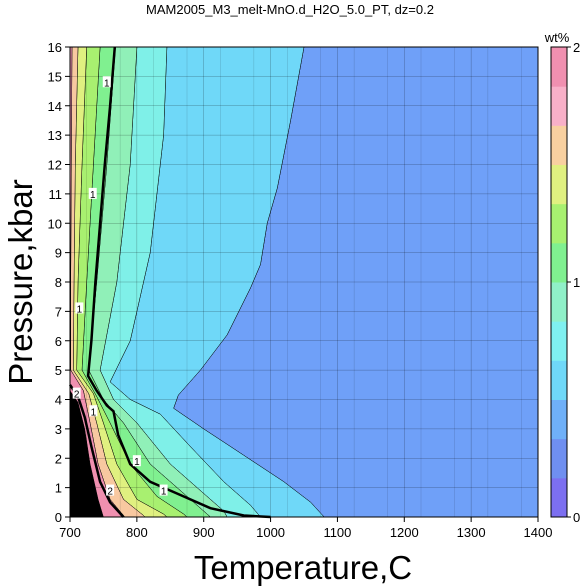 This screenshot has height=587, width=585. What do you see at coordinates (137, 532) in the screenshot?
I see `x-tick-label: 800` at bounding box center [137, 532].